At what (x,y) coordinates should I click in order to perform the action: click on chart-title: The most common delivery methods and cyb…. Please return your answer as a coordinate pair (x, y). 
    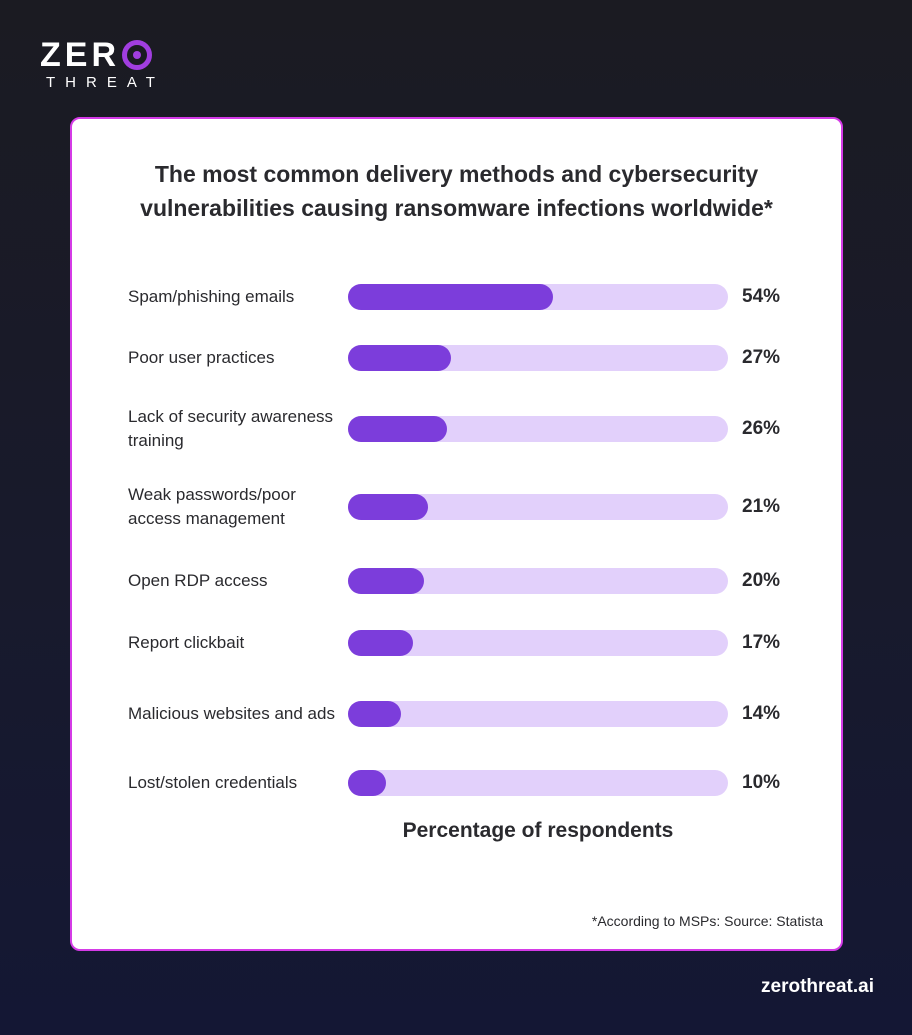
    Looking at the image, I should click on (456, 191).